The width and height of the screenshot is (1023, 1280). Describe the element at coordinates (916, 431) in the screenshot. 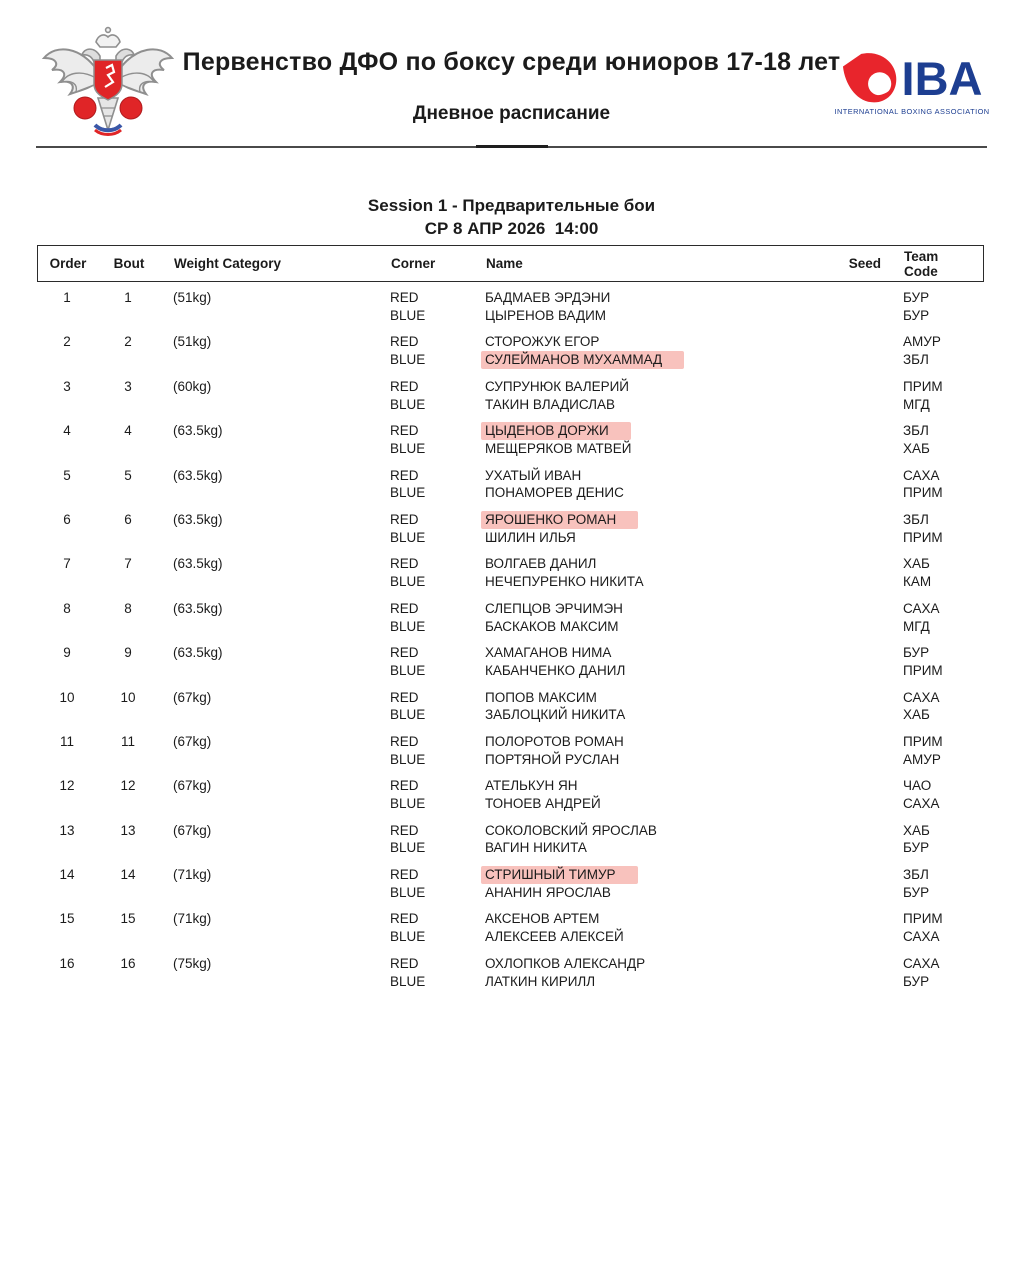

I see `red-team-code: ЗБЛ` at that location.